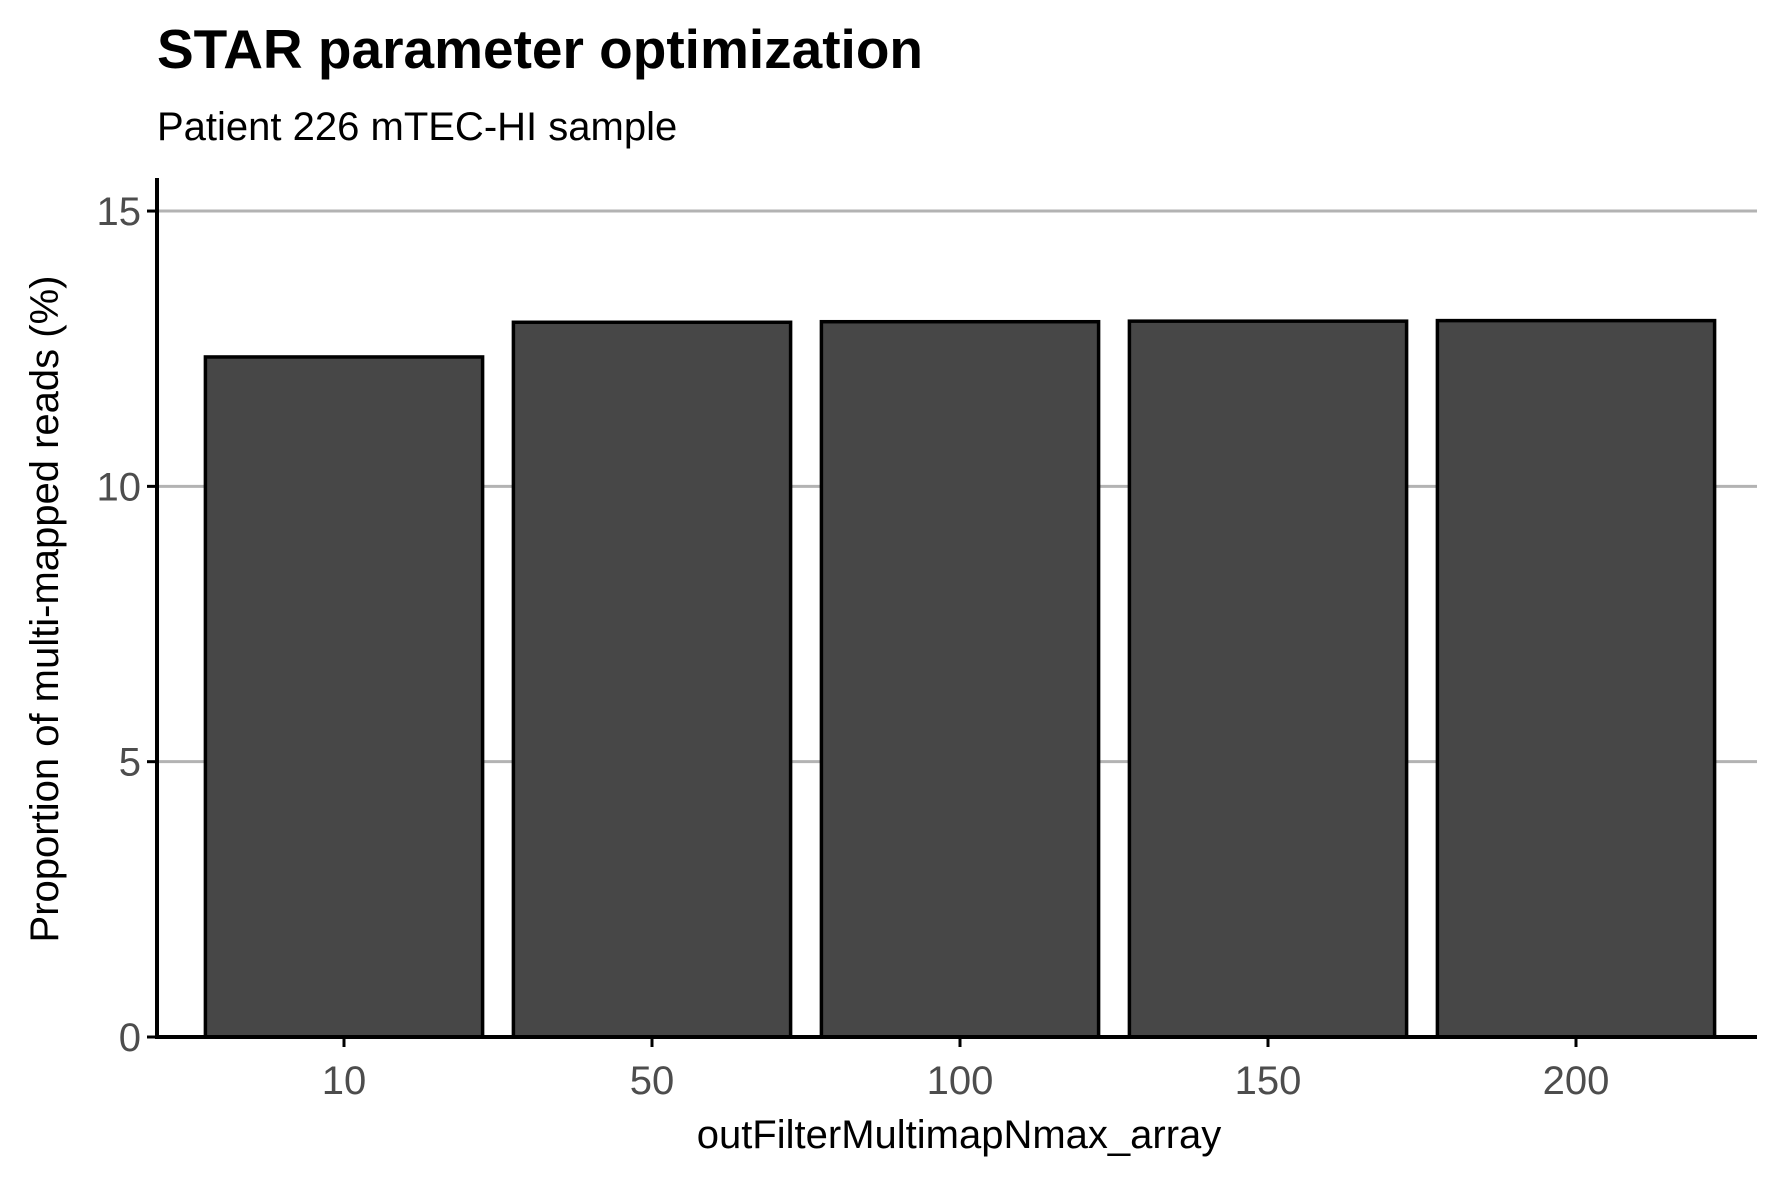 This screenshot has height=1186, width=1771. Describe the element at coordinates (540, 49) in the screenshot. I see `chart-title: STAR parameter optimization` at that location.